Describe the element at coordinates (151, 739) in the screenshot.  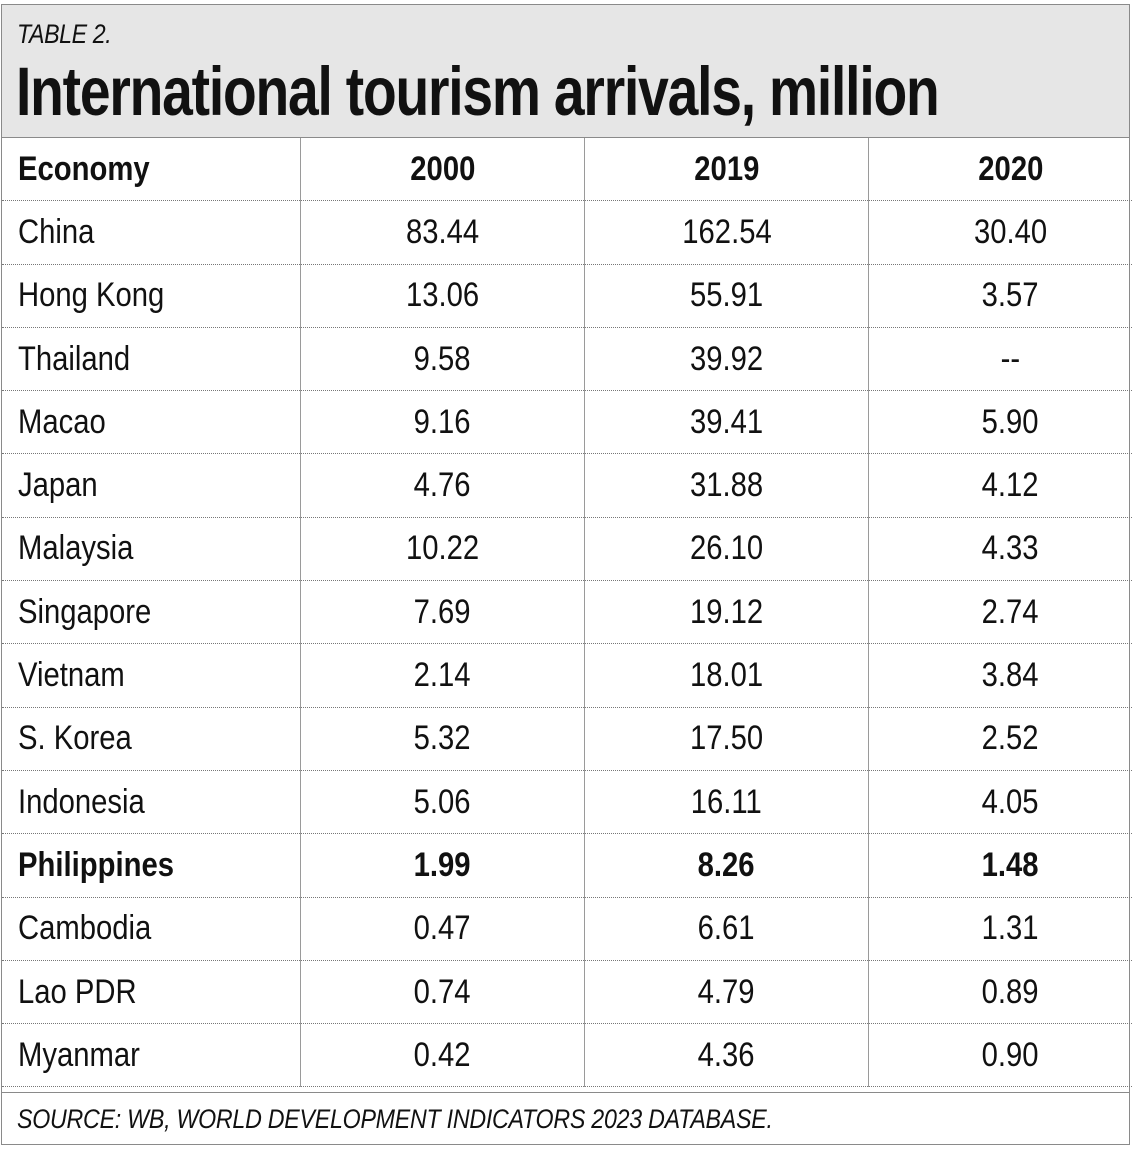
I see `cell-economy: S. Korea` at that location.